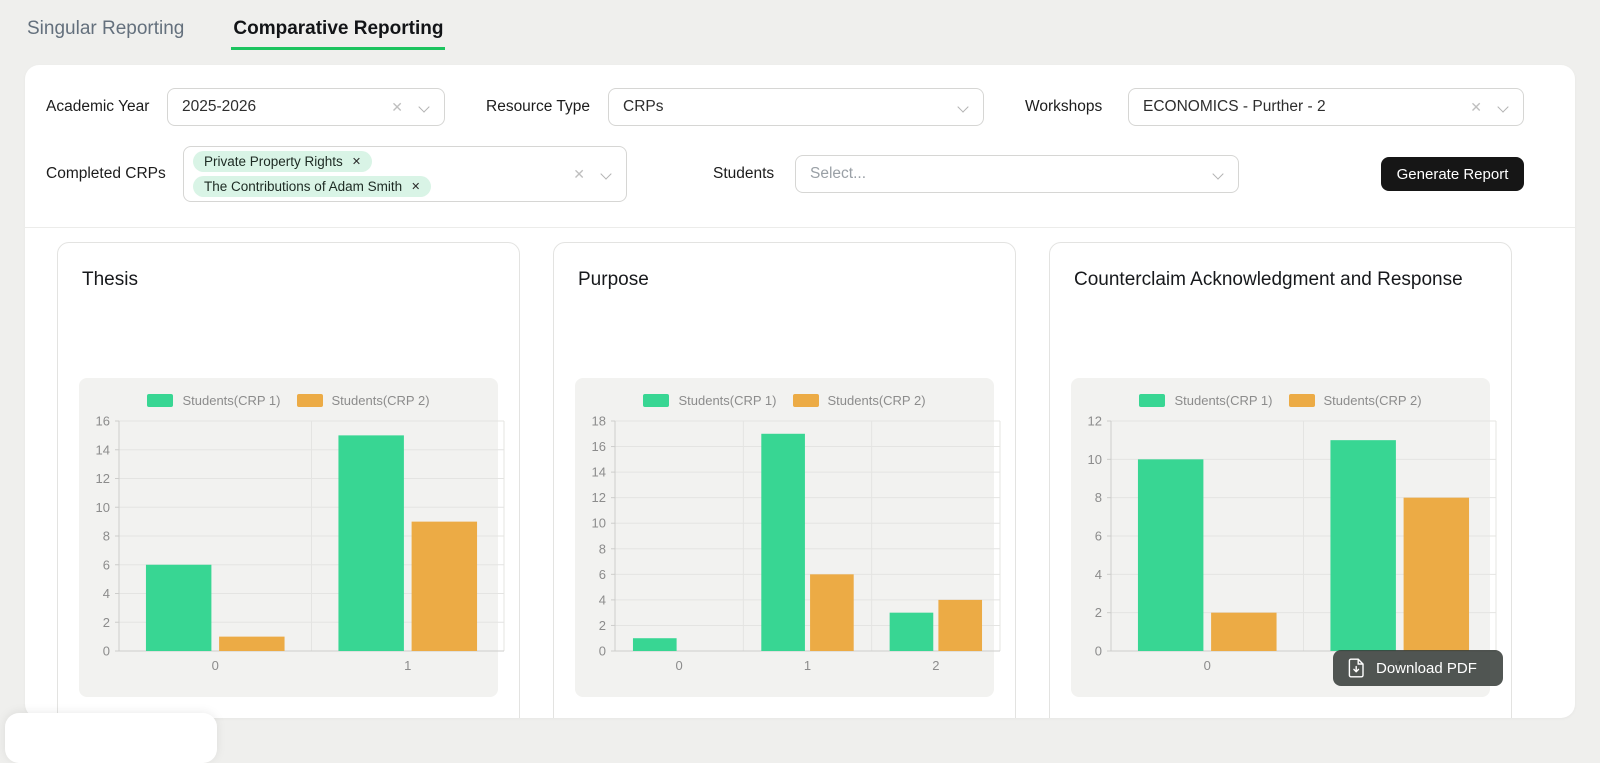 The width and height of the screenshot is (1600, 763). I want to click on resource-type-value: CRPs, so click(643, 106).